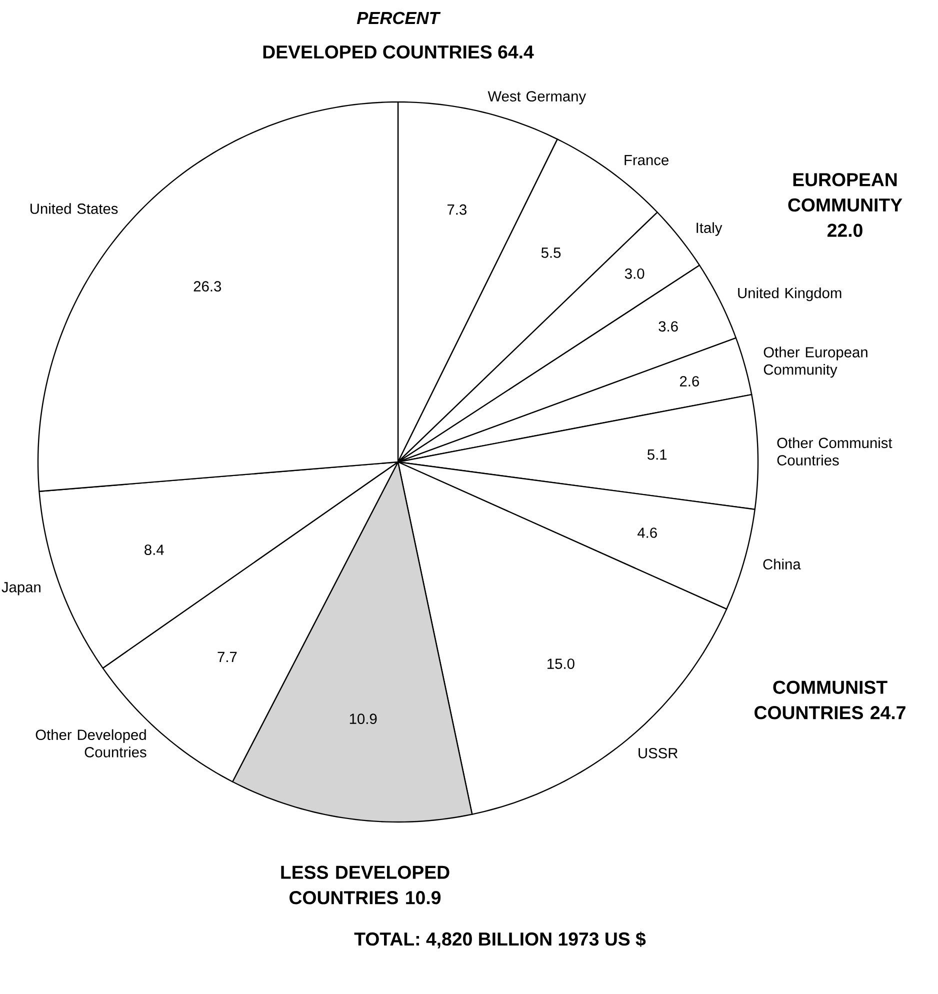  I want to click on data-label: 5.5, so click(551, 253).